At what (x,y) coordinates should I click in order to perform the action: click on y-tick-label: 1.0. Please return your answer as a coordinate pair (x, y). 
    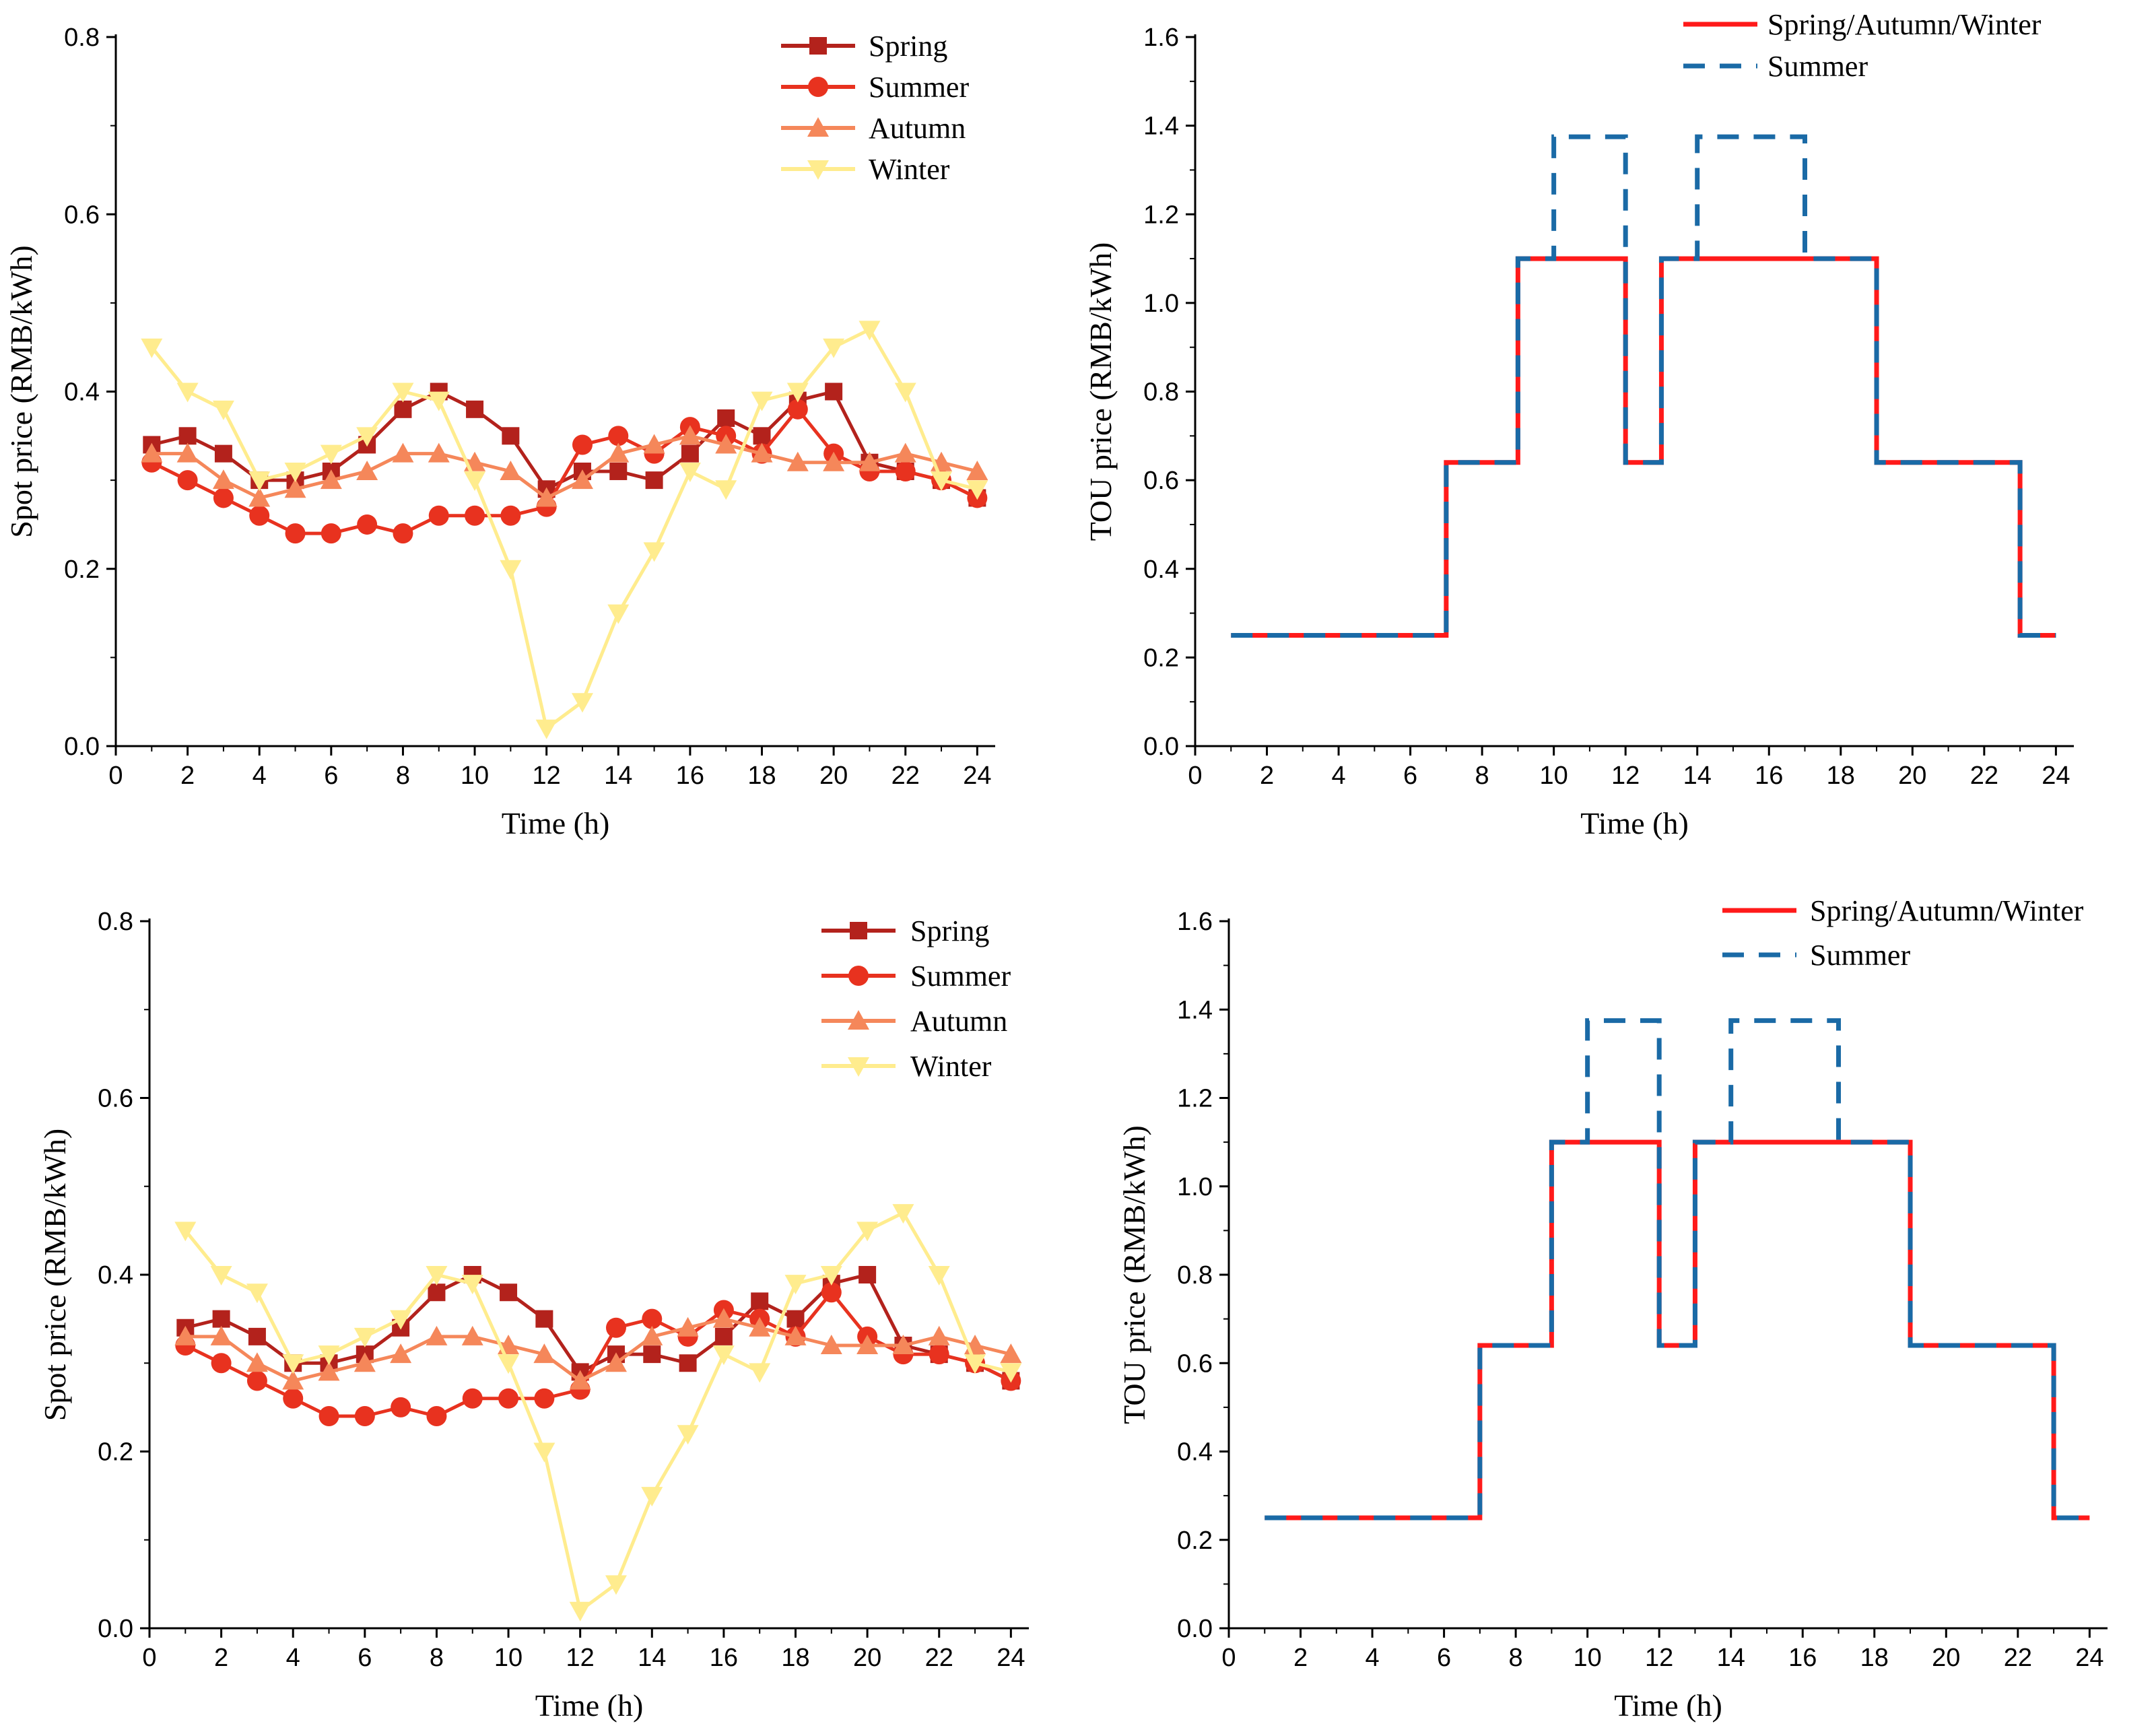
    Looking at the image, I should click on (1195, 1187).